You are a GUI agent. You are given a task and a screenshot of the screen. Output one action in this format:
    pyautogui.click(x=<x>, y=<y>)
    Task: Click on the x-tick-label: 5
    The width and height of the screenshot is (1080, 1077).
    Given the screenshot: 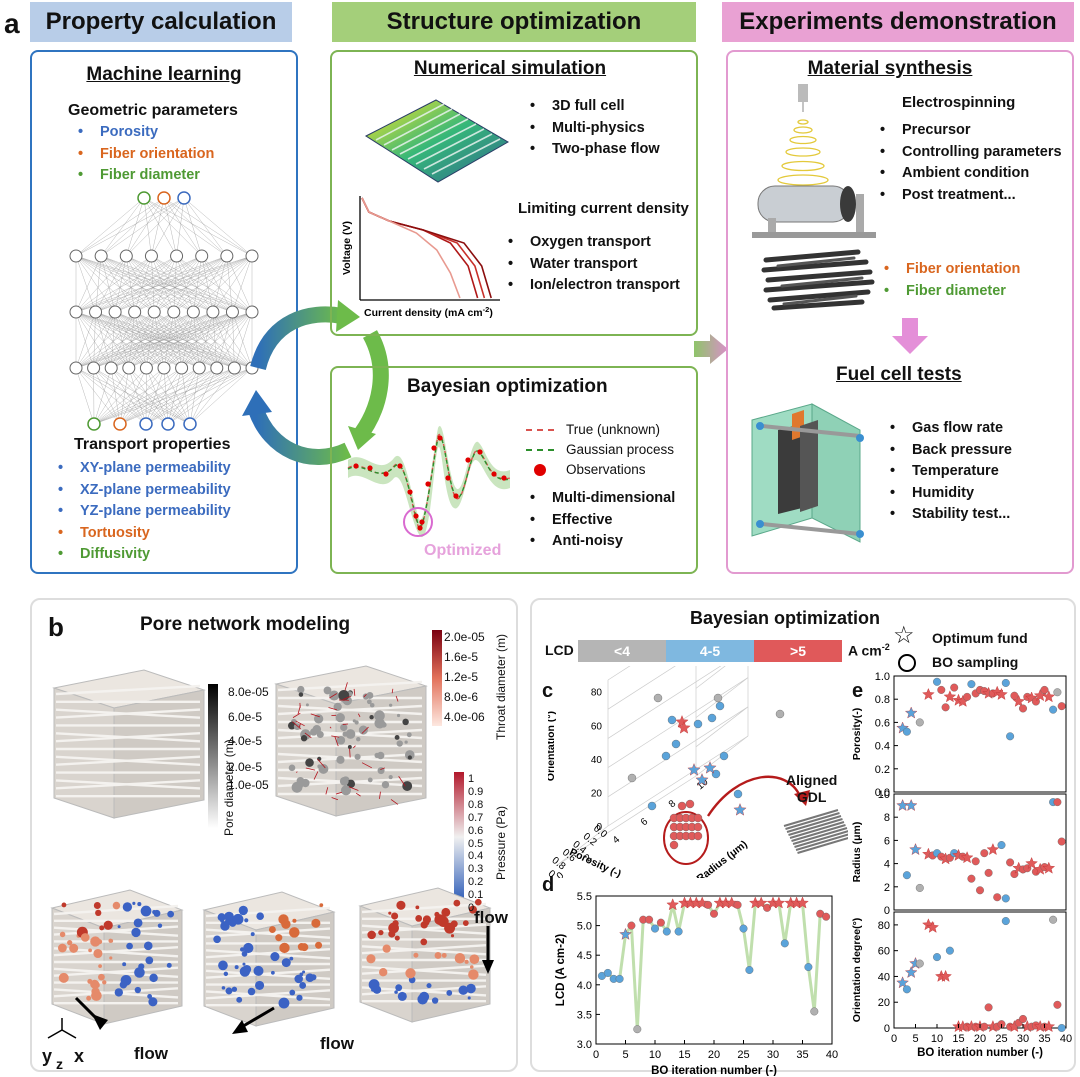 What is the action you would take?
    pyautogui.click(x=915, y=1039)
    